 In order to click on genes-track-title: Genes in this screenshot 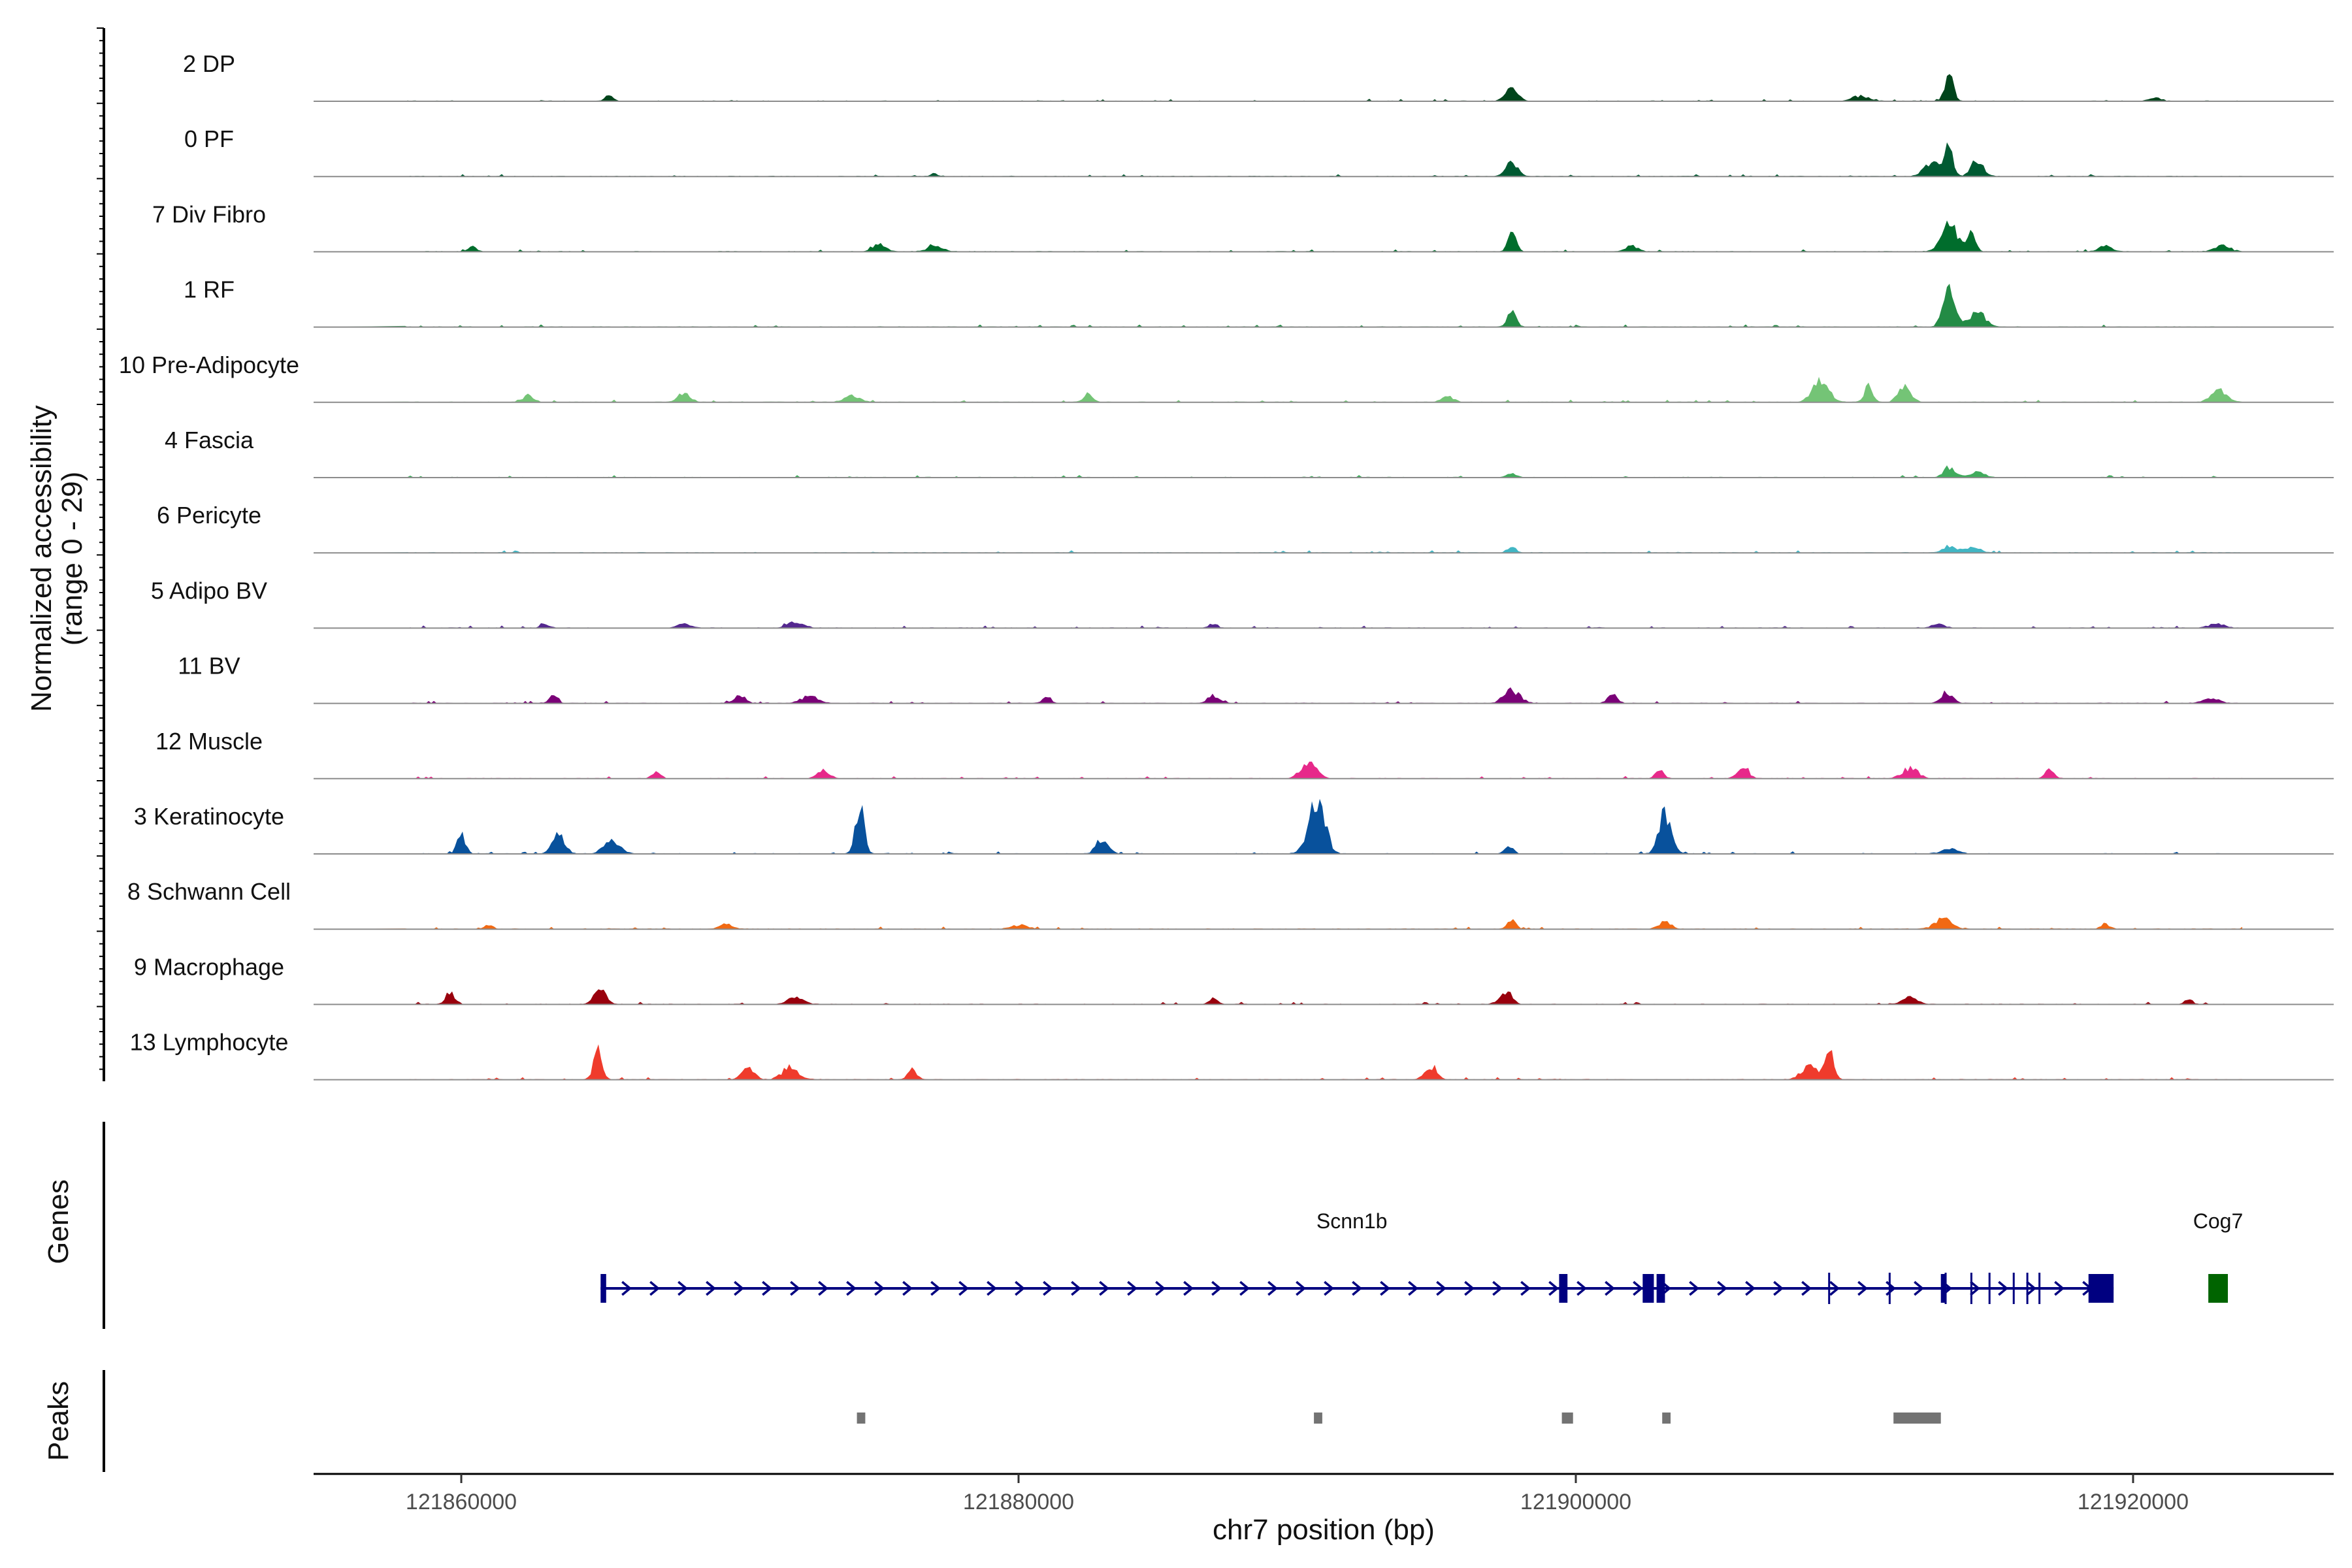, I will do `click(58, 1221)`.